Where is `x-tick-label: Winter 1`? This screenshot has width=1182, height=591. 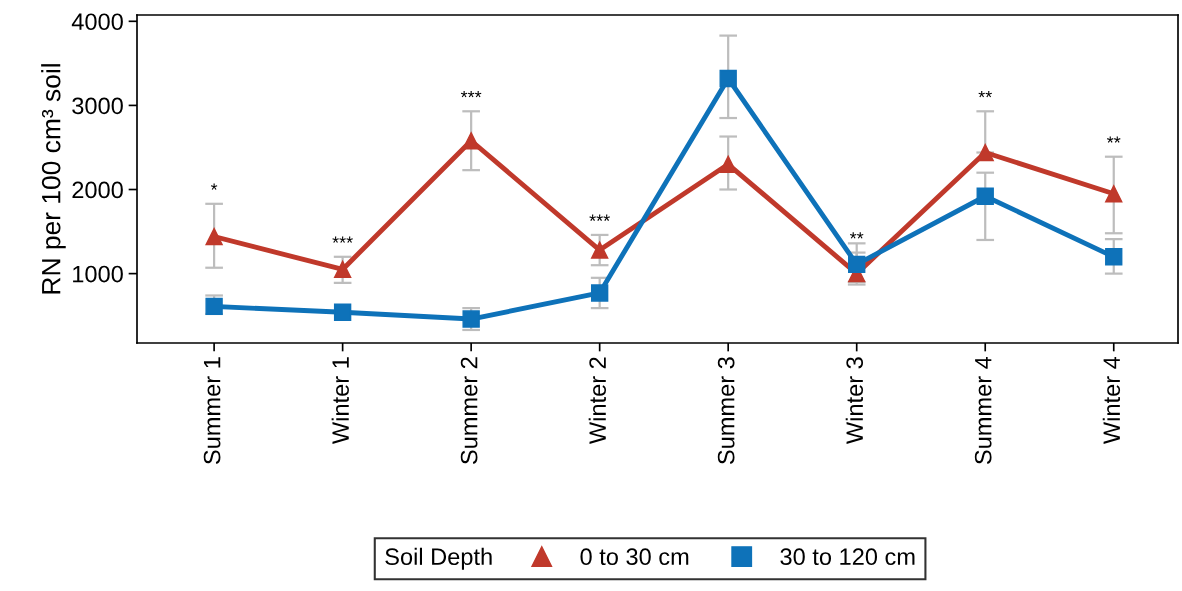
x-tick-label: Winter 1 is located at coordinates (340, 400).